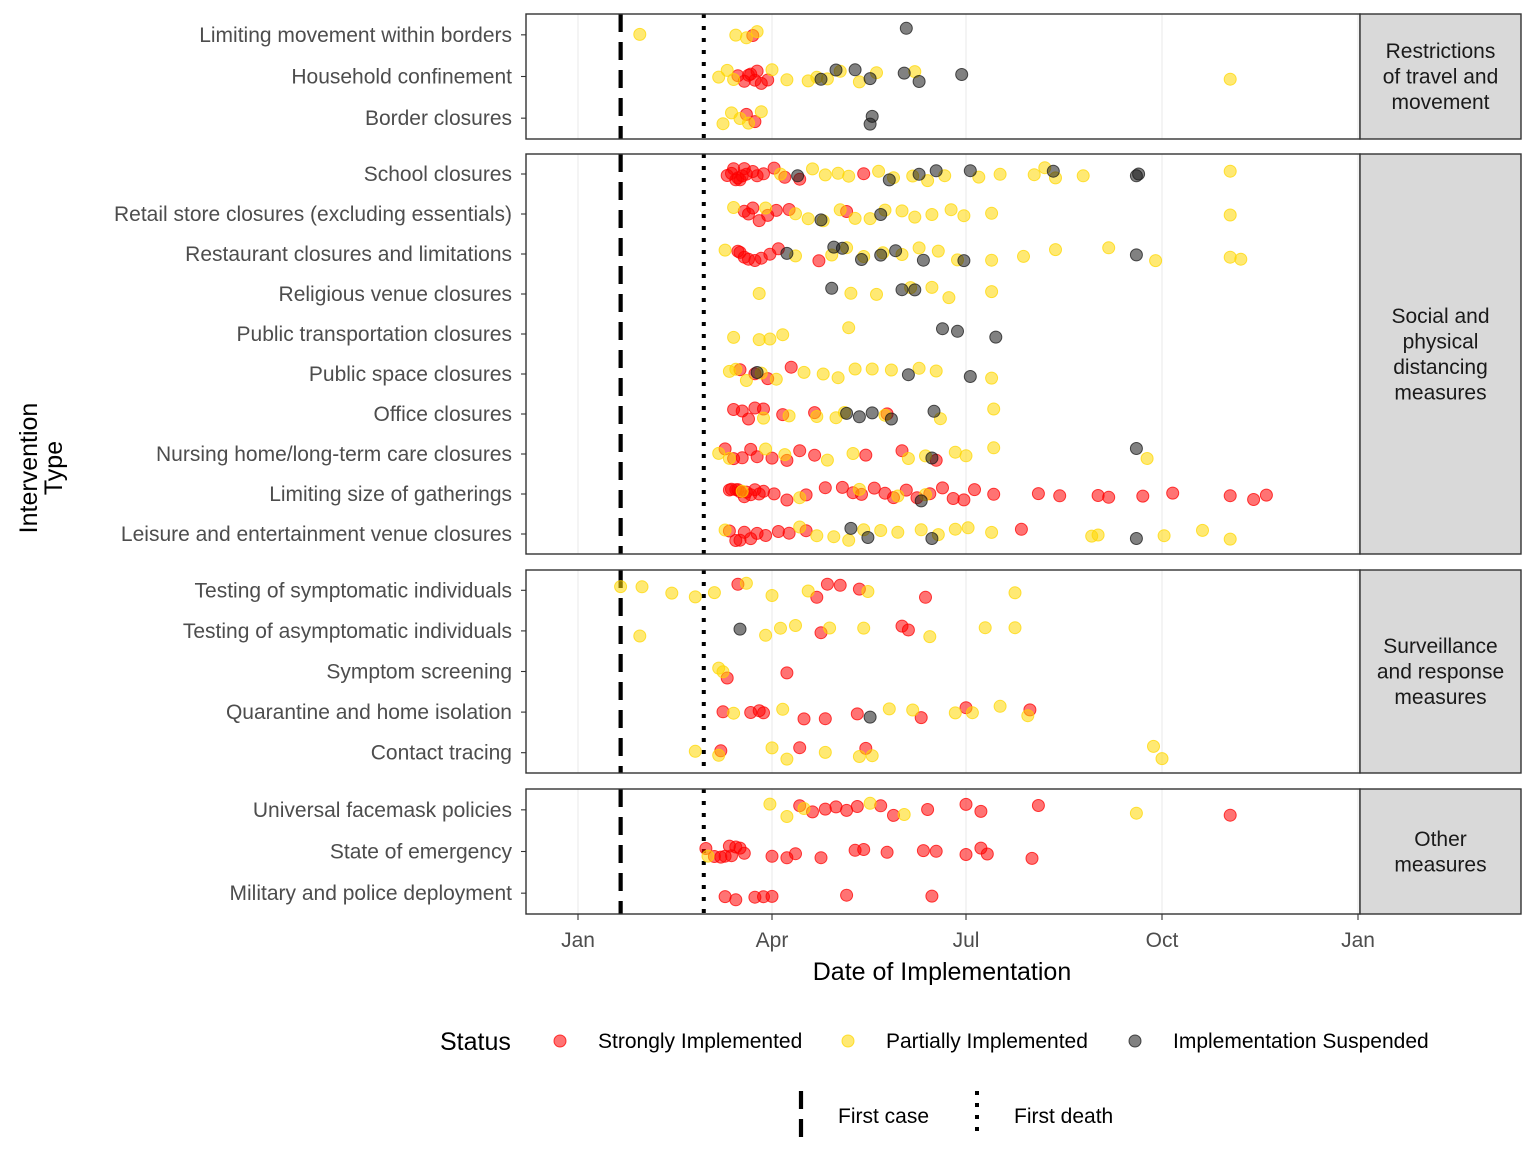 The image size is (1536, 1152). What do you see at coordinates (334, 454) in the screenshot?
I see `y-tick-label: Nursing home/long-term care closures` at bounding box center [334, 454].